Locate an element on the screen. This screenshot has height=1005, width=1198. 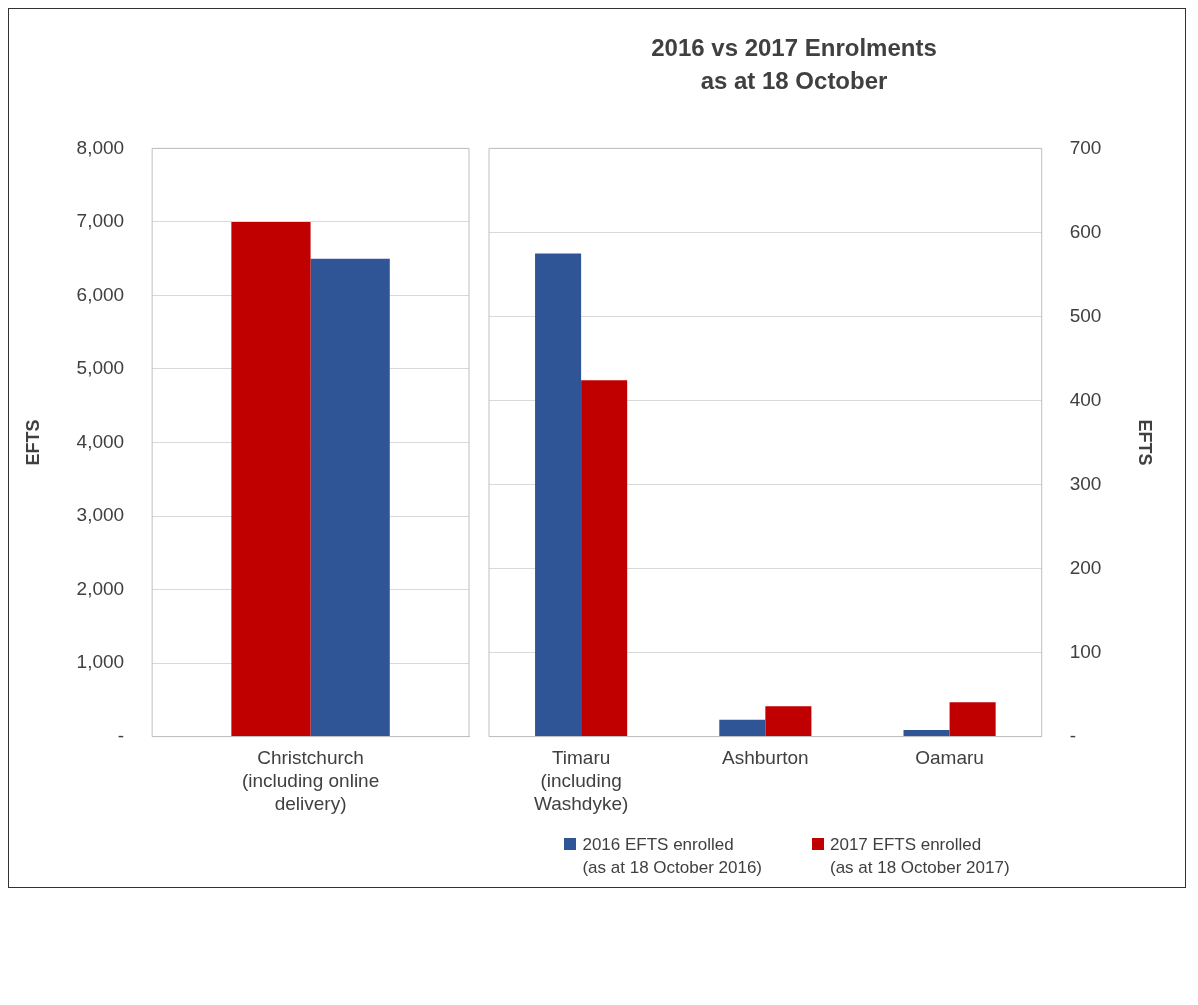
x-tick-label: Ashburton is located at coordinates (765, 758).